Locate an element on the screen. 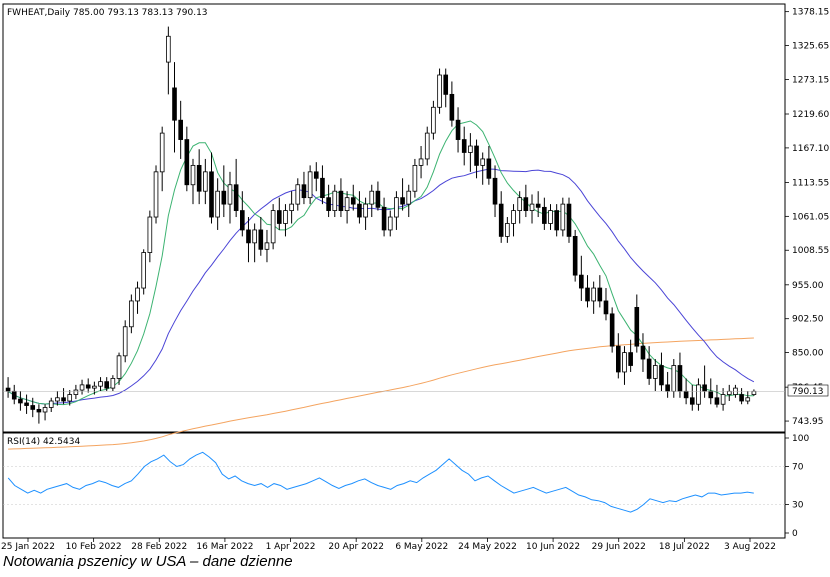  time-tick-label: 10 Feb 2022 is located at coordinates (94, 547).